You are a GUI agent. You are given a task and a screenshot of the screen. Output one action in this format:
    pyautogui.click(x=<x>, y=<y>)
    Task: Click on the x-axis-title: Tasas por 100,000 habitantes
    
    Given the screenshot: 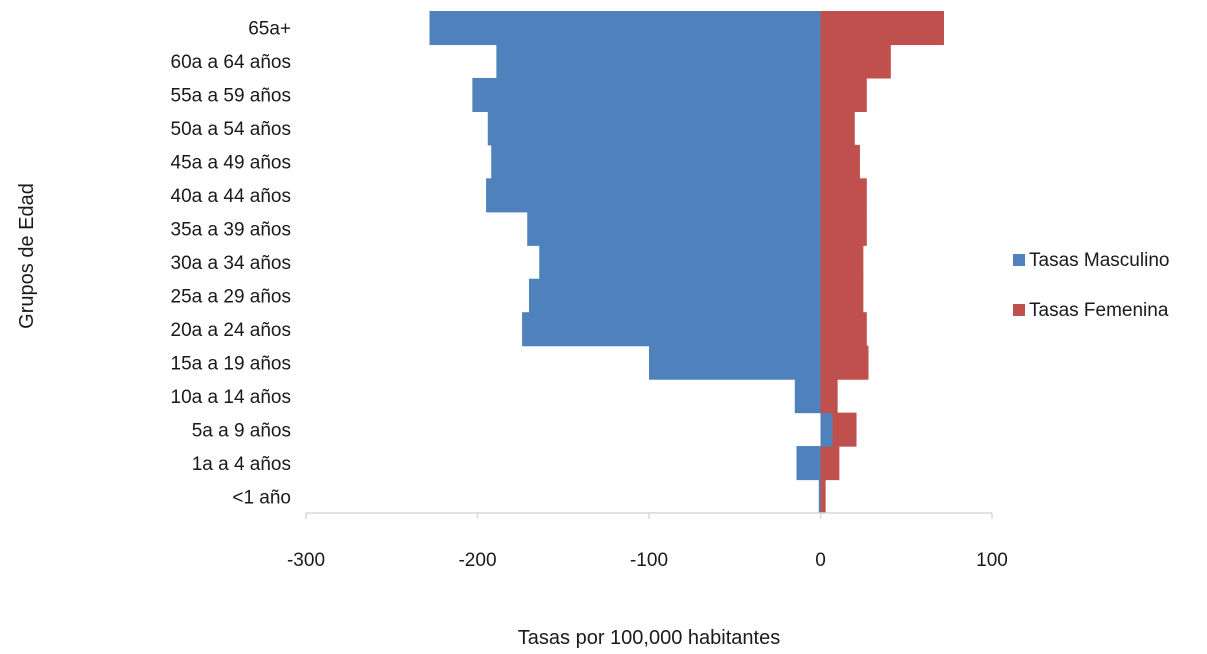 What is the action you would take?
    pyautogui.click(x=649, y=638)
    